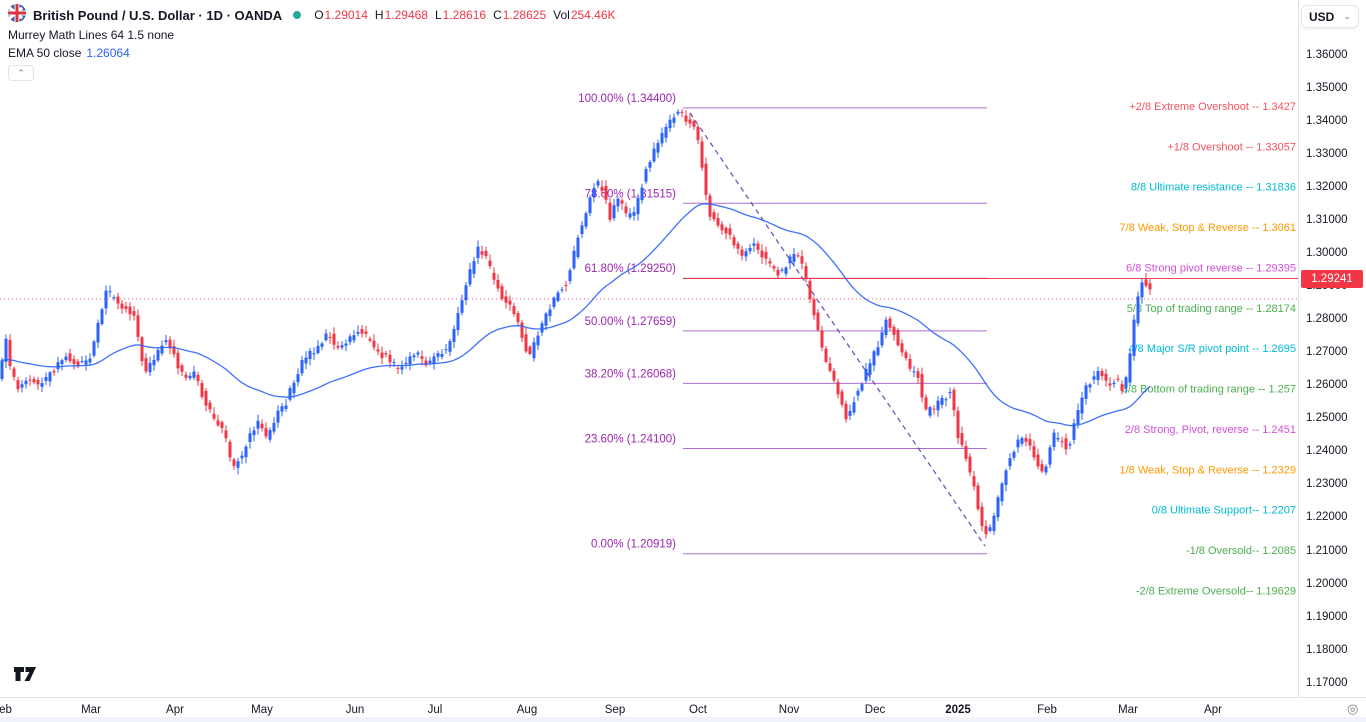  I want to click on symbol-flag-icon, so click(17, 15).